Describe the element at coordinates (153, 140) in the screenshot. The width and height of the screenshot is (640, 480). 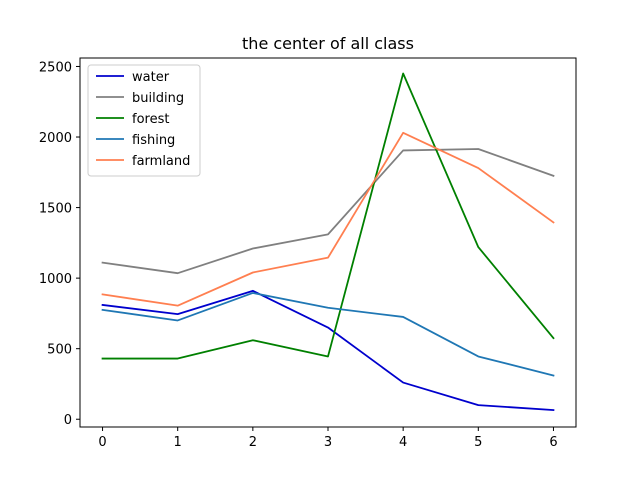
I see `legend-label-fishing: fishing` at that location.